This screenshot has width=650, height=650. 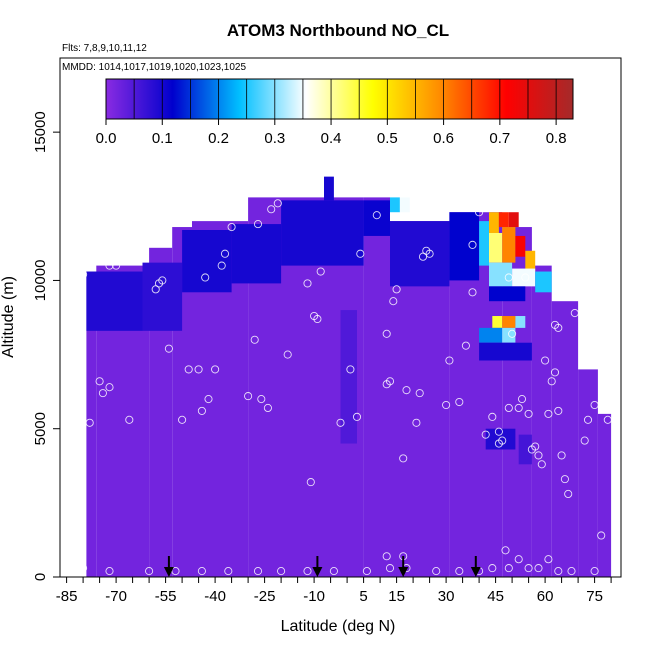 What do you see at coordinates (339, 99) in the screenshot?
I see `colorbar-gradient-rect` at bounding box center [339, 99].